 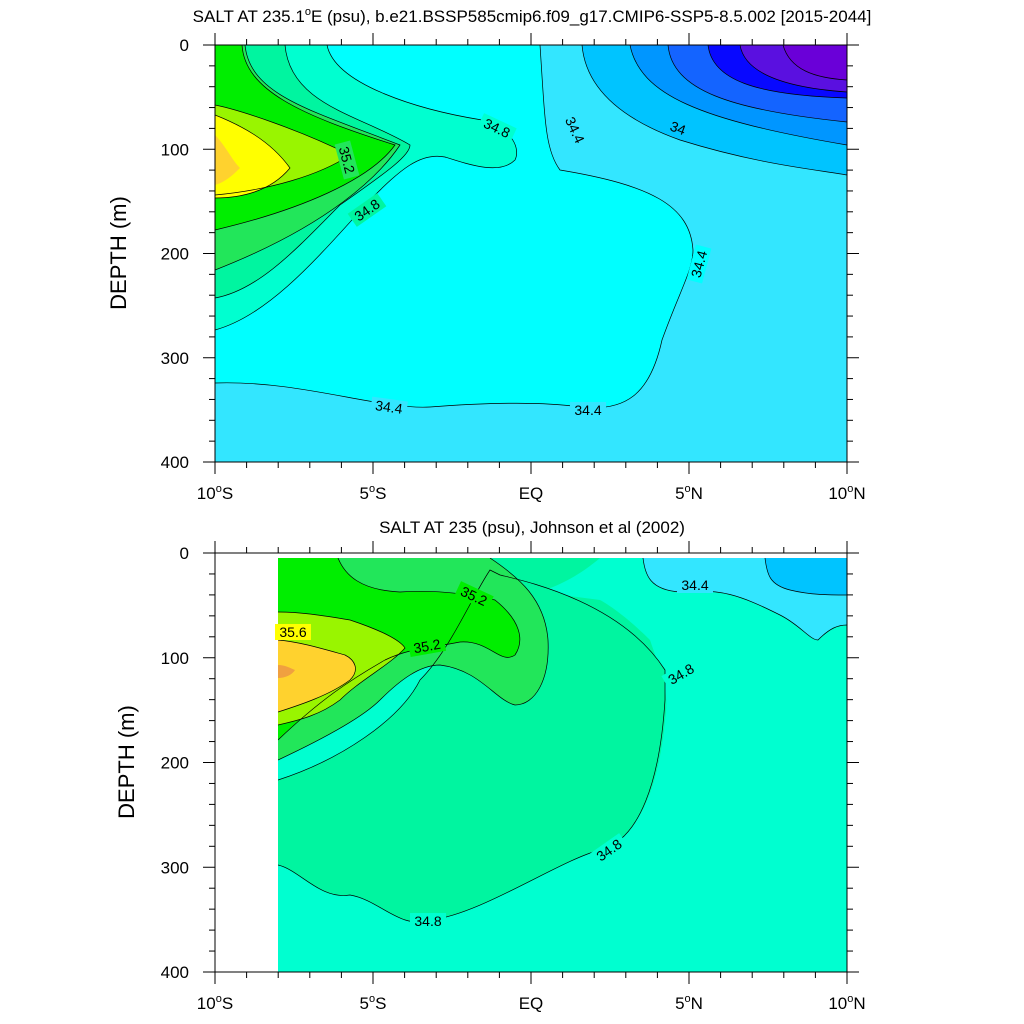 I want to click on panel1-ylabel: DEPTH (m), so click(x=118, y=253).